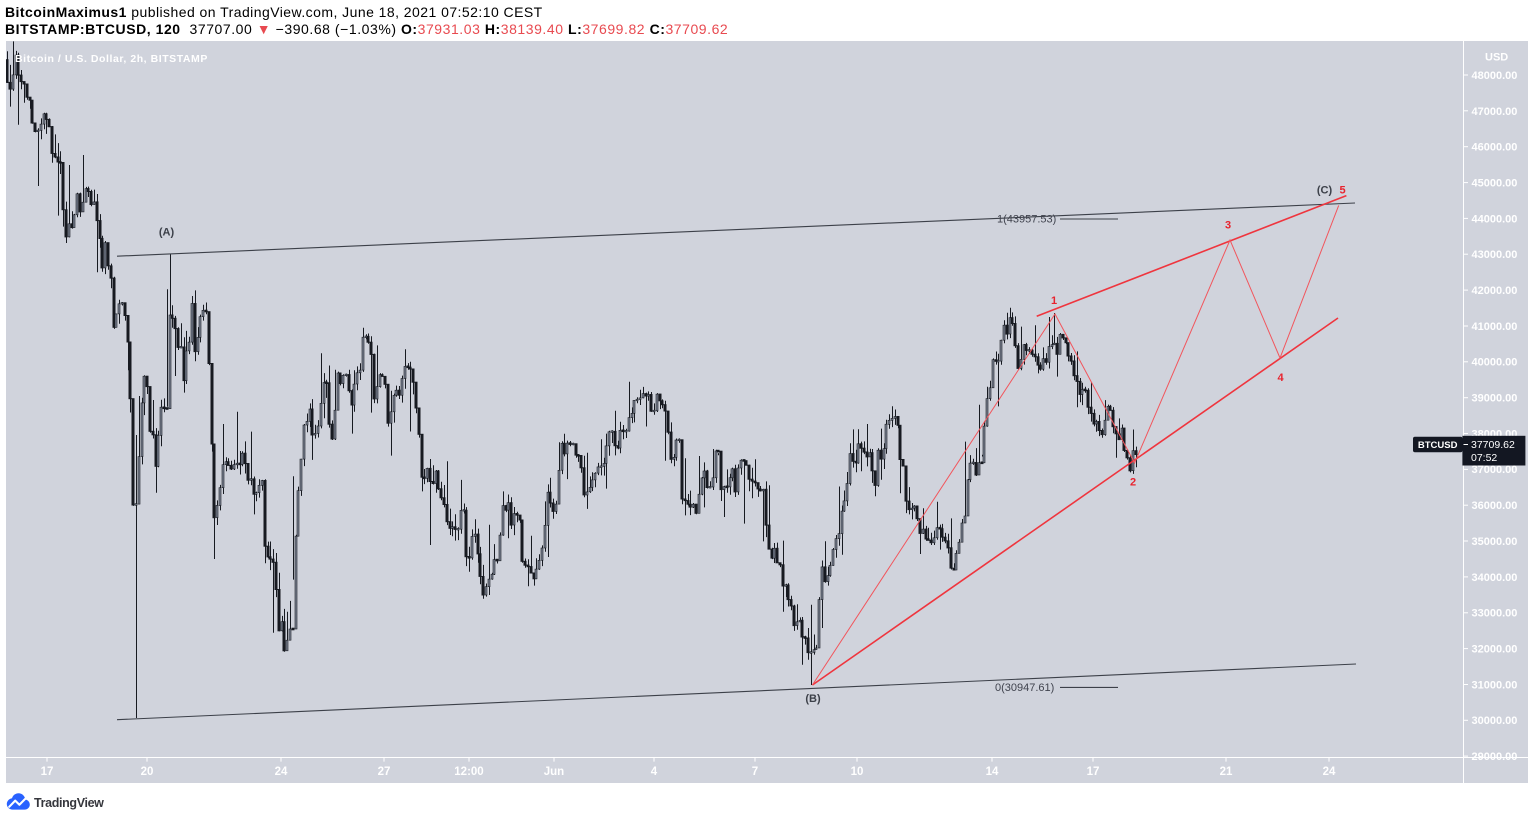 Image resolution: width=1536 pixels, height=819 pixels. I want to click on svg-text:Bitcoin / U.S. Dollar, 2h, BIT: Bitcoin / U.S. Dollar, 2h, BITSTAMP, so click(111, 59).